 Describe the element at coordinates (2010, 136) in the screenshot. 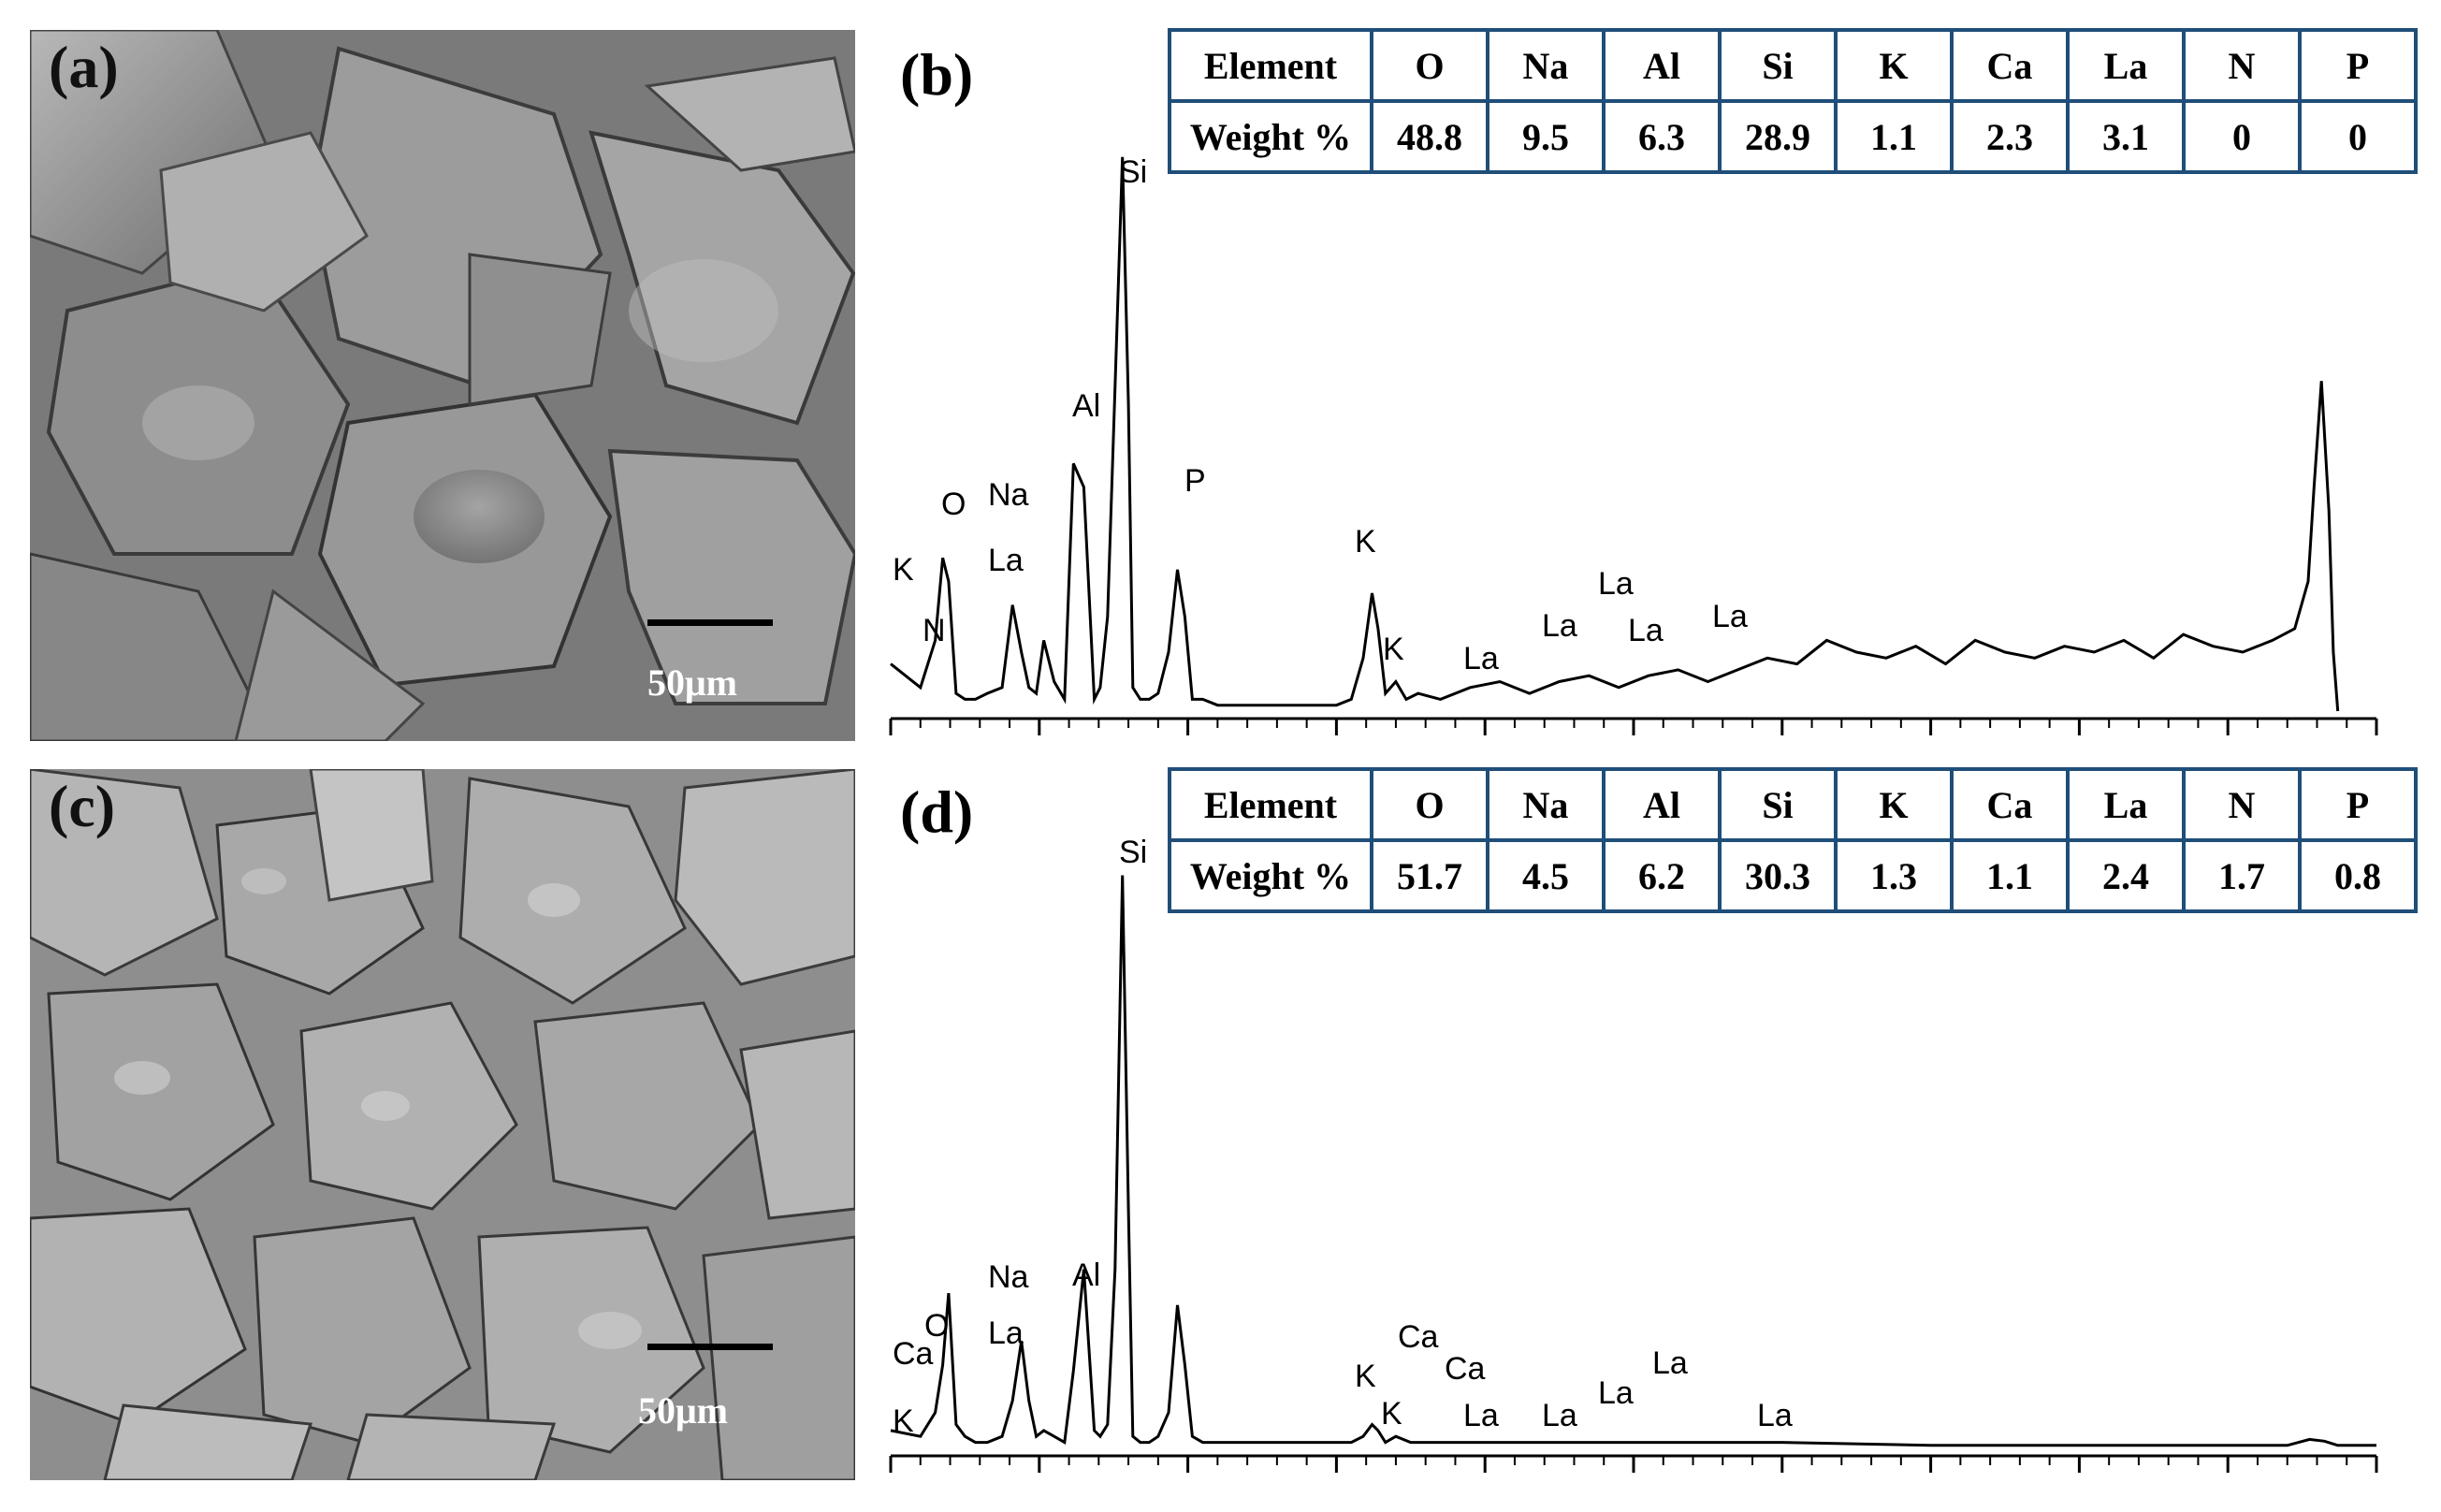

I see `value-cell: 2.3` at that location.